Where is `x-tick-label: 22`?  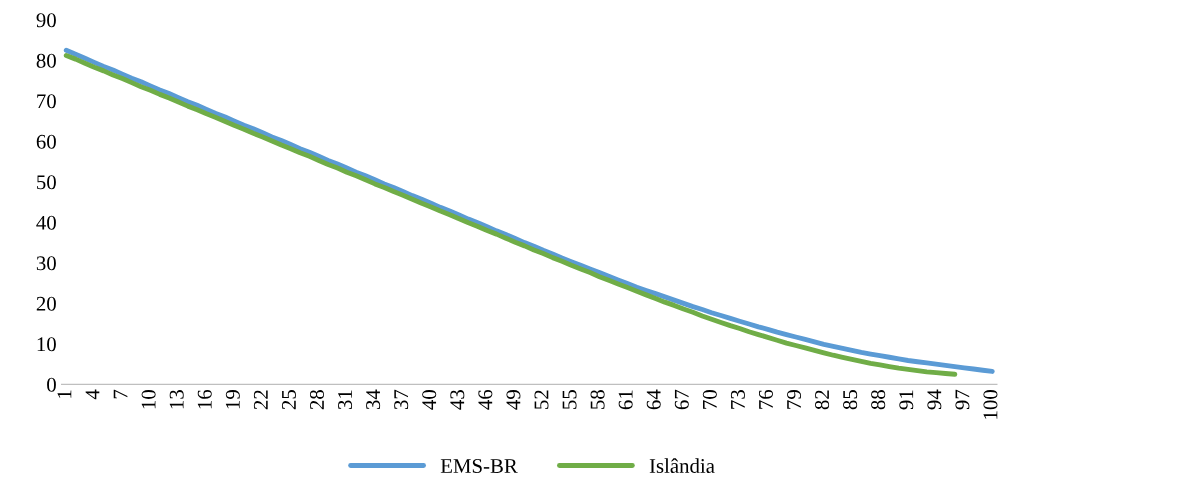
x-tick-label: 22 is located at coordinates (260, 400).